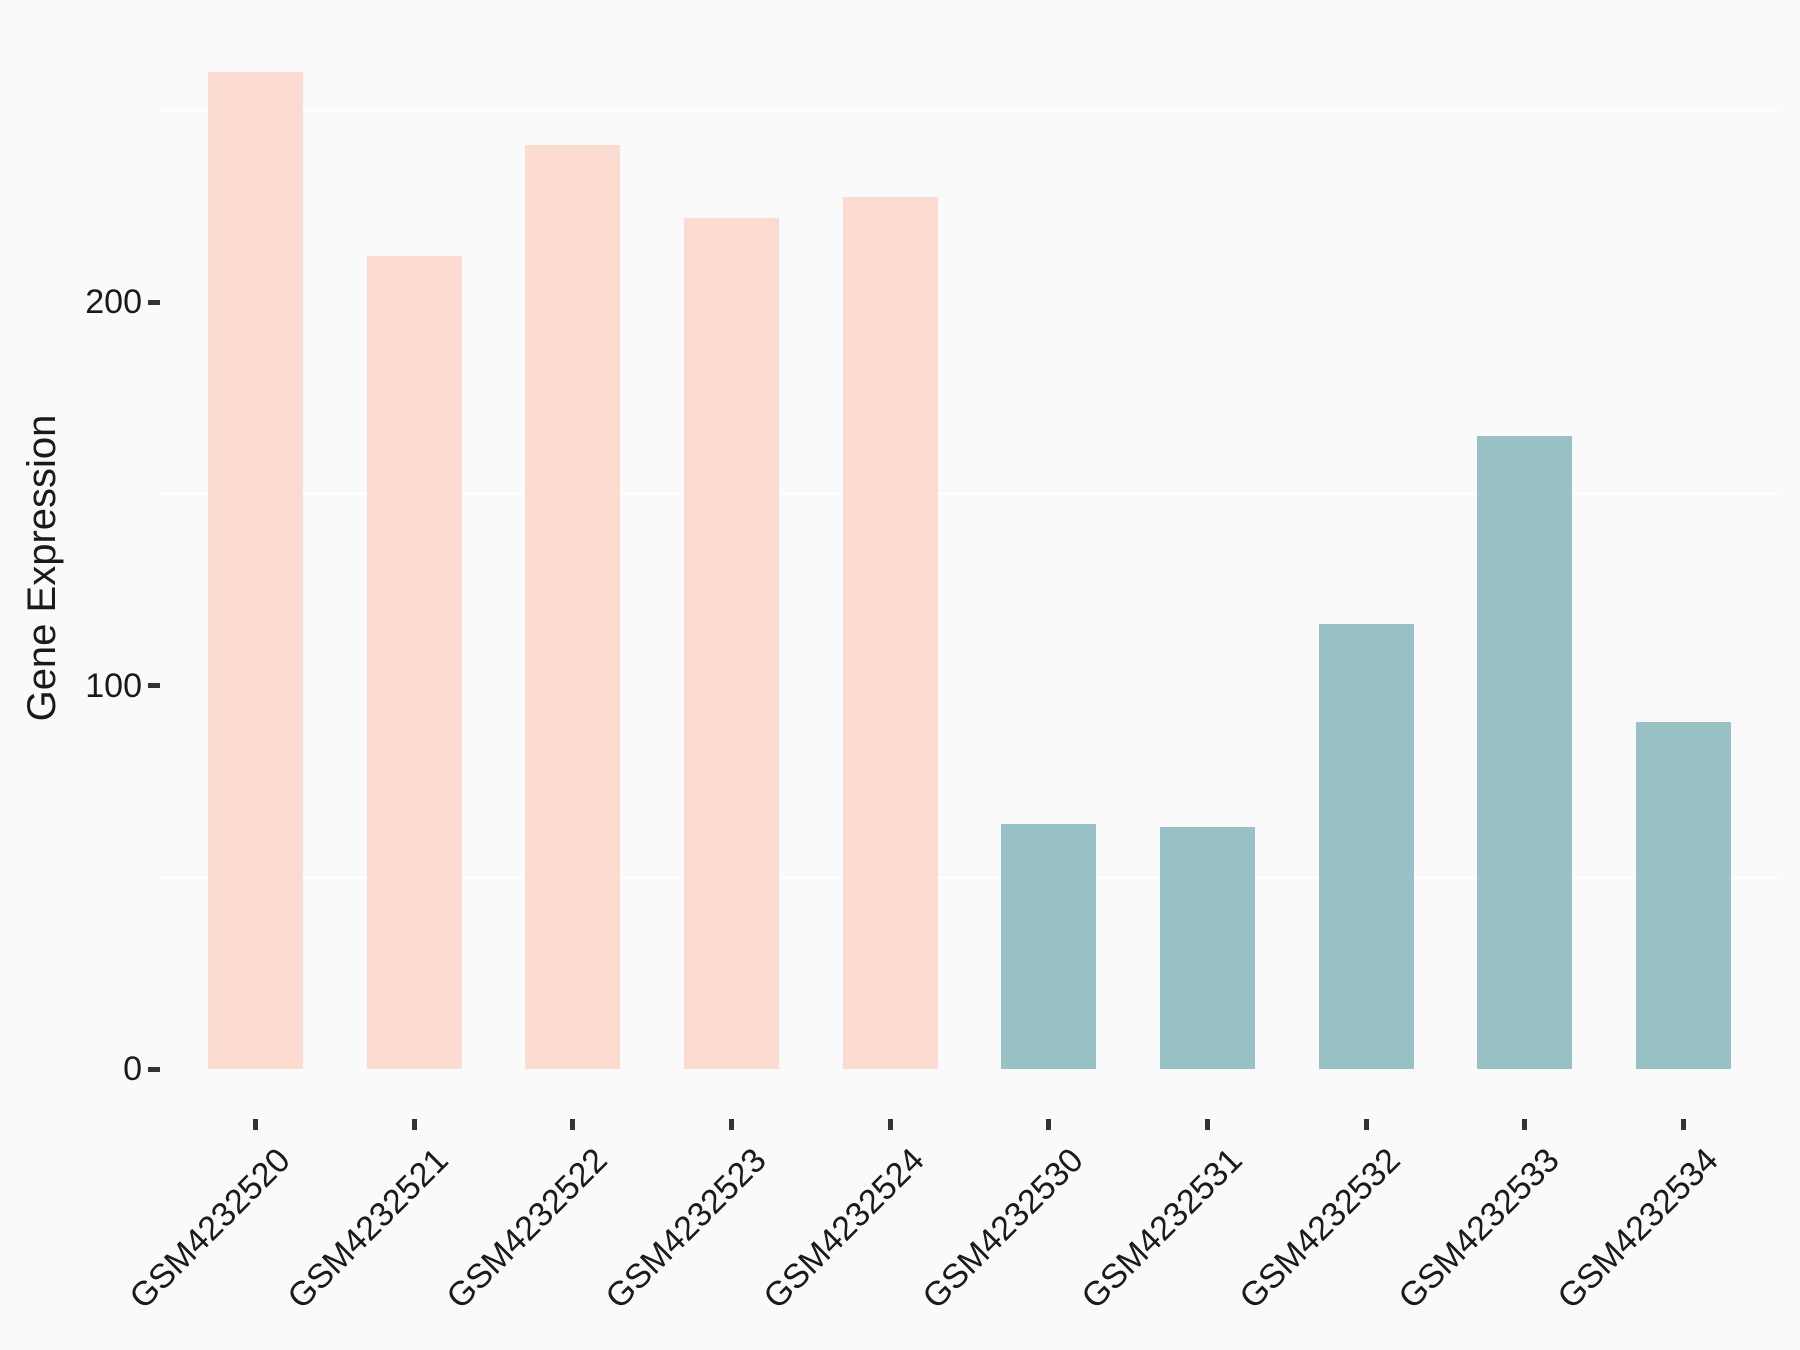 The width and height of the screenshot is (1800, 1350). Describe the element at coordinates (113, 302) in the screenshot. I see `y-tick-label-200: 200` at that location.